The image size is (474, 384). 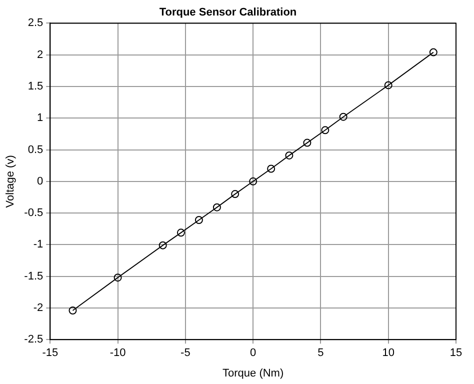 What do you see at coordinates (36, 150) in the screenshot?
I see `y-tick-label: 0.5` at bounding box center [36, 150].